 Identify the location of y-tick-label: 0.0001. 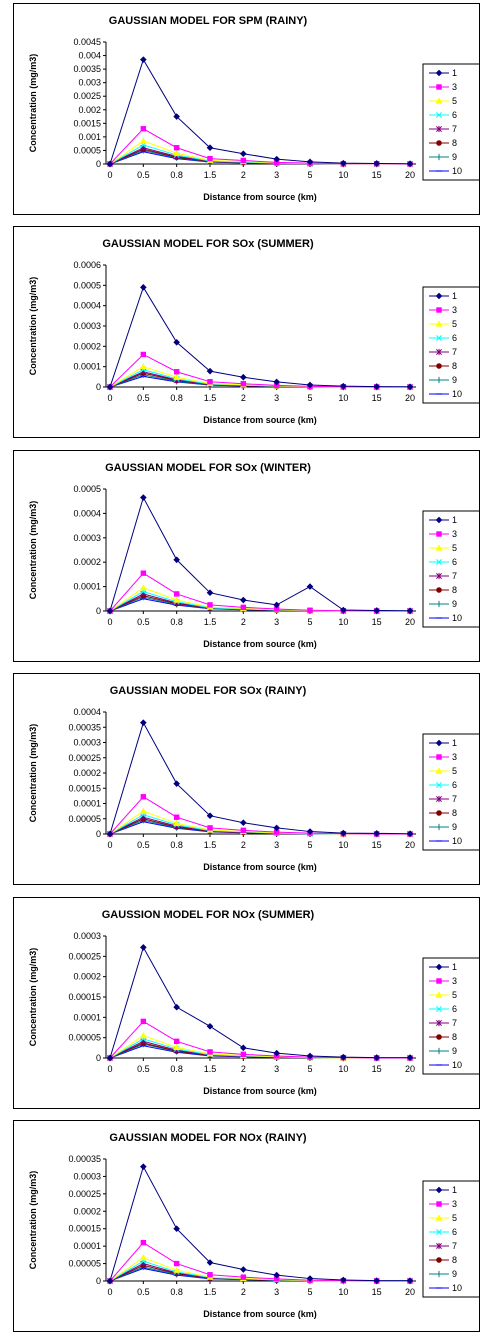
(87, 367).